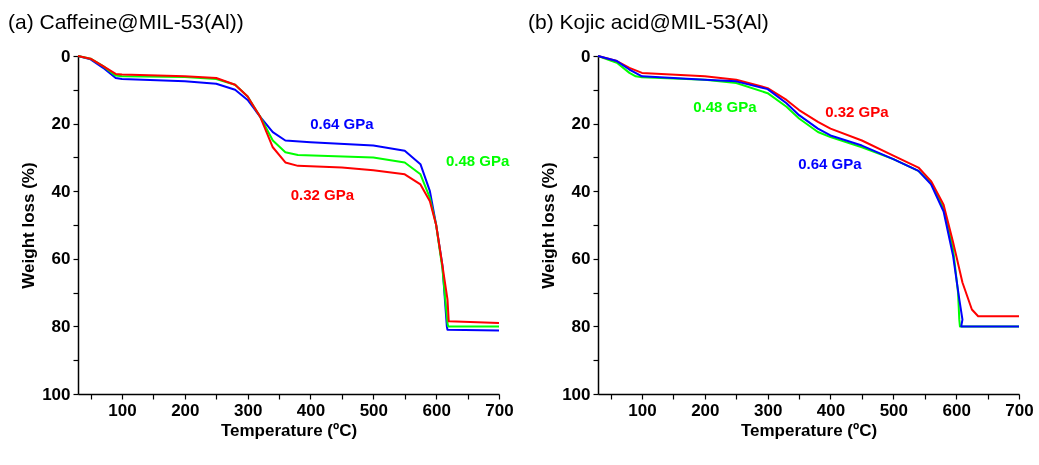 This screenshot has height=465, width=1039. What do you see at coordinates (126, 21) in the screenshot?
I see `chart-title: (a) Caffeine@MIL-53(Al))` at bounding box center [126, 21].